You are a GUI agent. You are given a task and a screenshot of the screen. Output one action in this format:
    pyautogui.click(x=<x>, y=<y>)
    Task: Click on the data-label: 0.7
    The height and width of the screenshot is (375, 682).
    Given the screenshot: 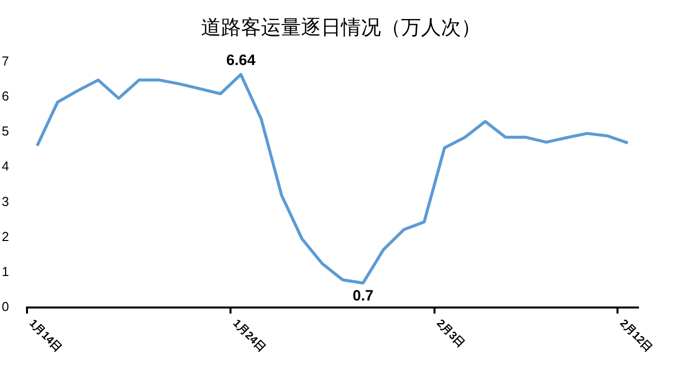 What is the action you would take?
    pyautogui.click(x=363, y=296)
    